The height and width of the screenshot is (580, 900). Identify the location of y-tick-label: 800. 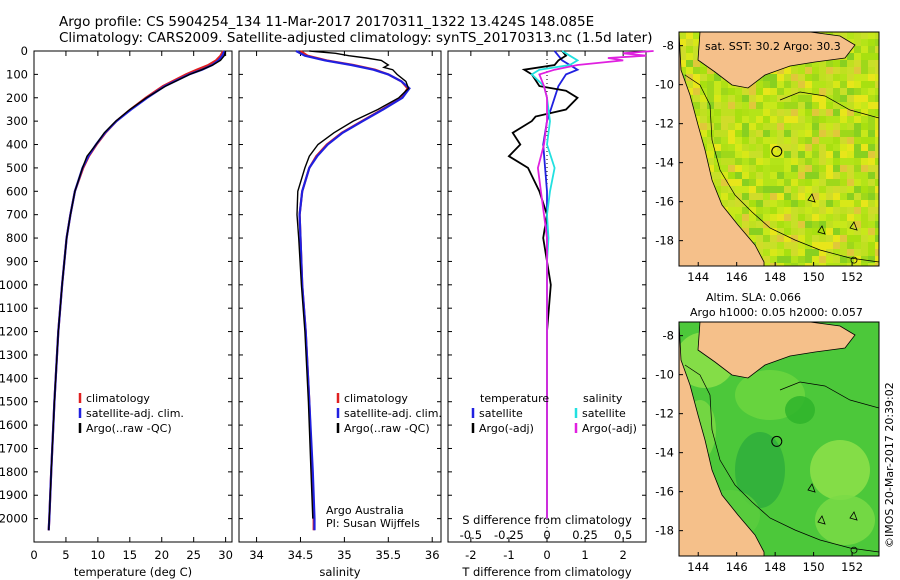
(17, 238).